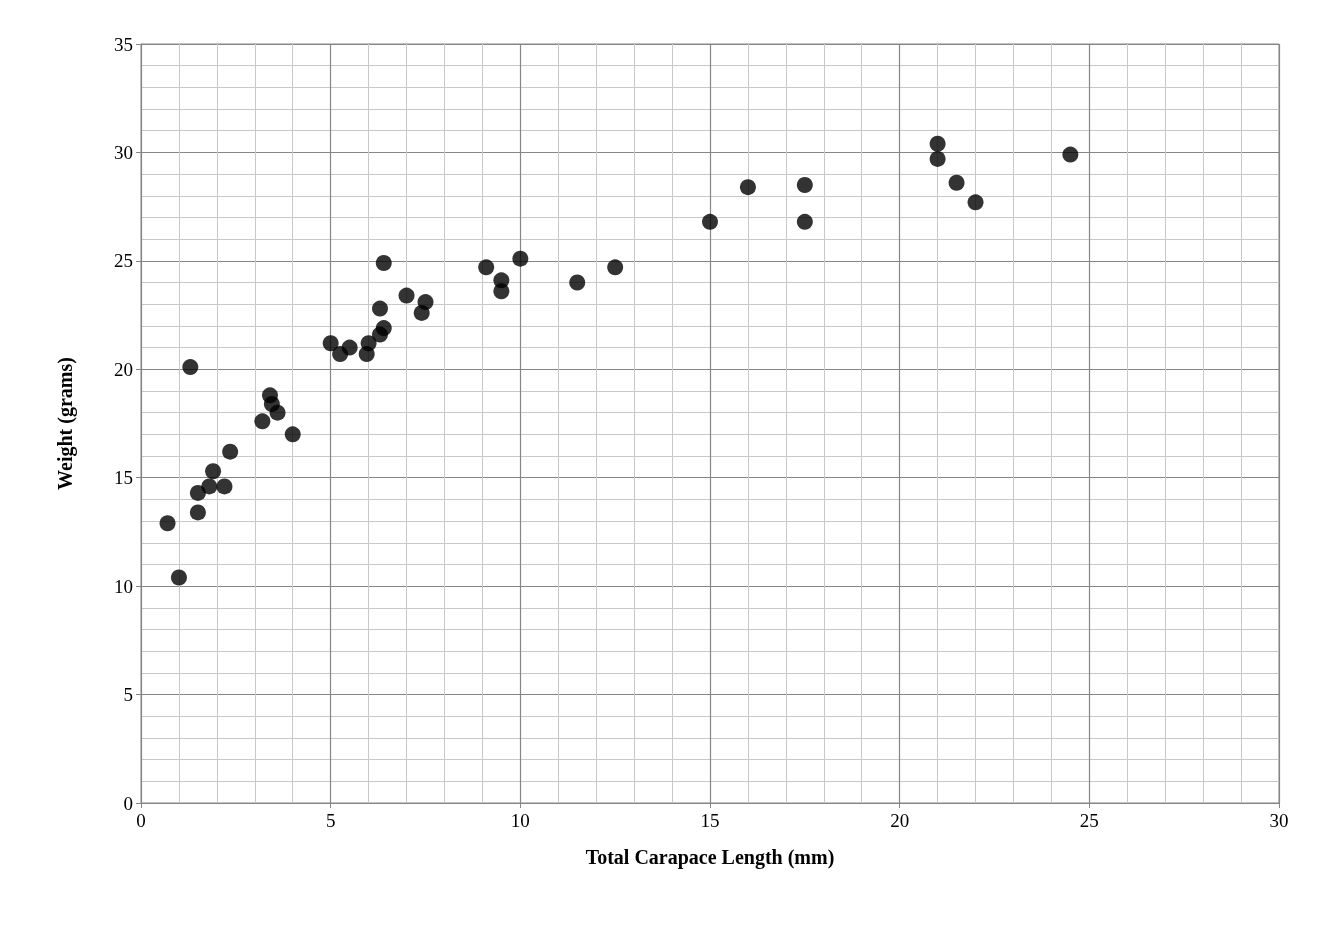 This screenshot has width=1331, height=926. I want to click on y-tick-label: 5, so click(128, 695).